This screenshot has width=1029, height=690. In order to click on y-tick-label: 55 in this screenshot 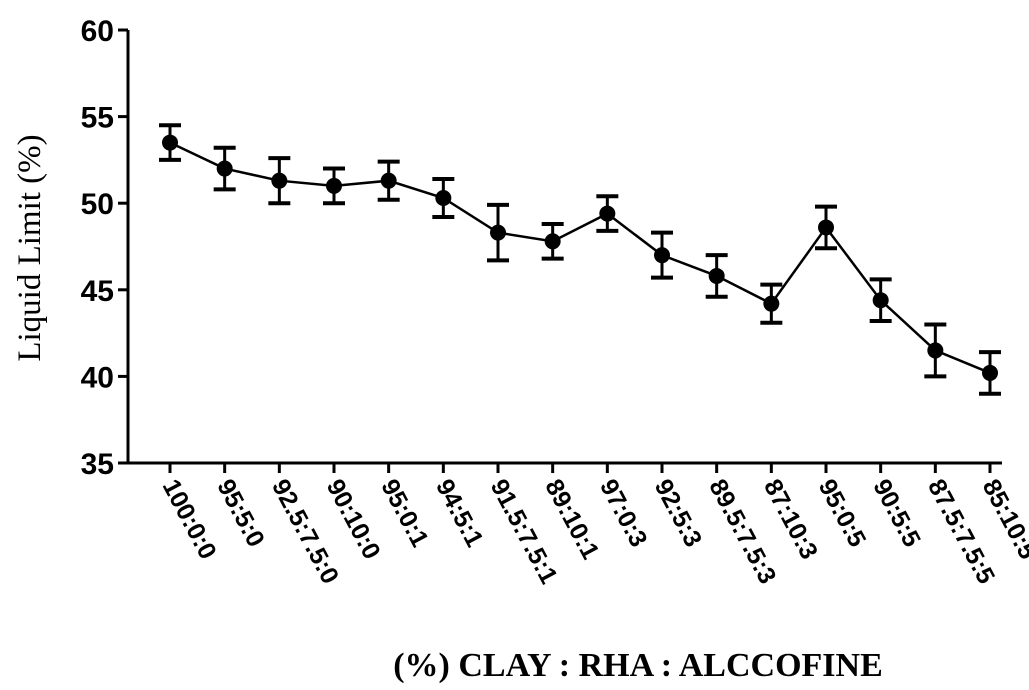, I will do `click(97, 118)`.